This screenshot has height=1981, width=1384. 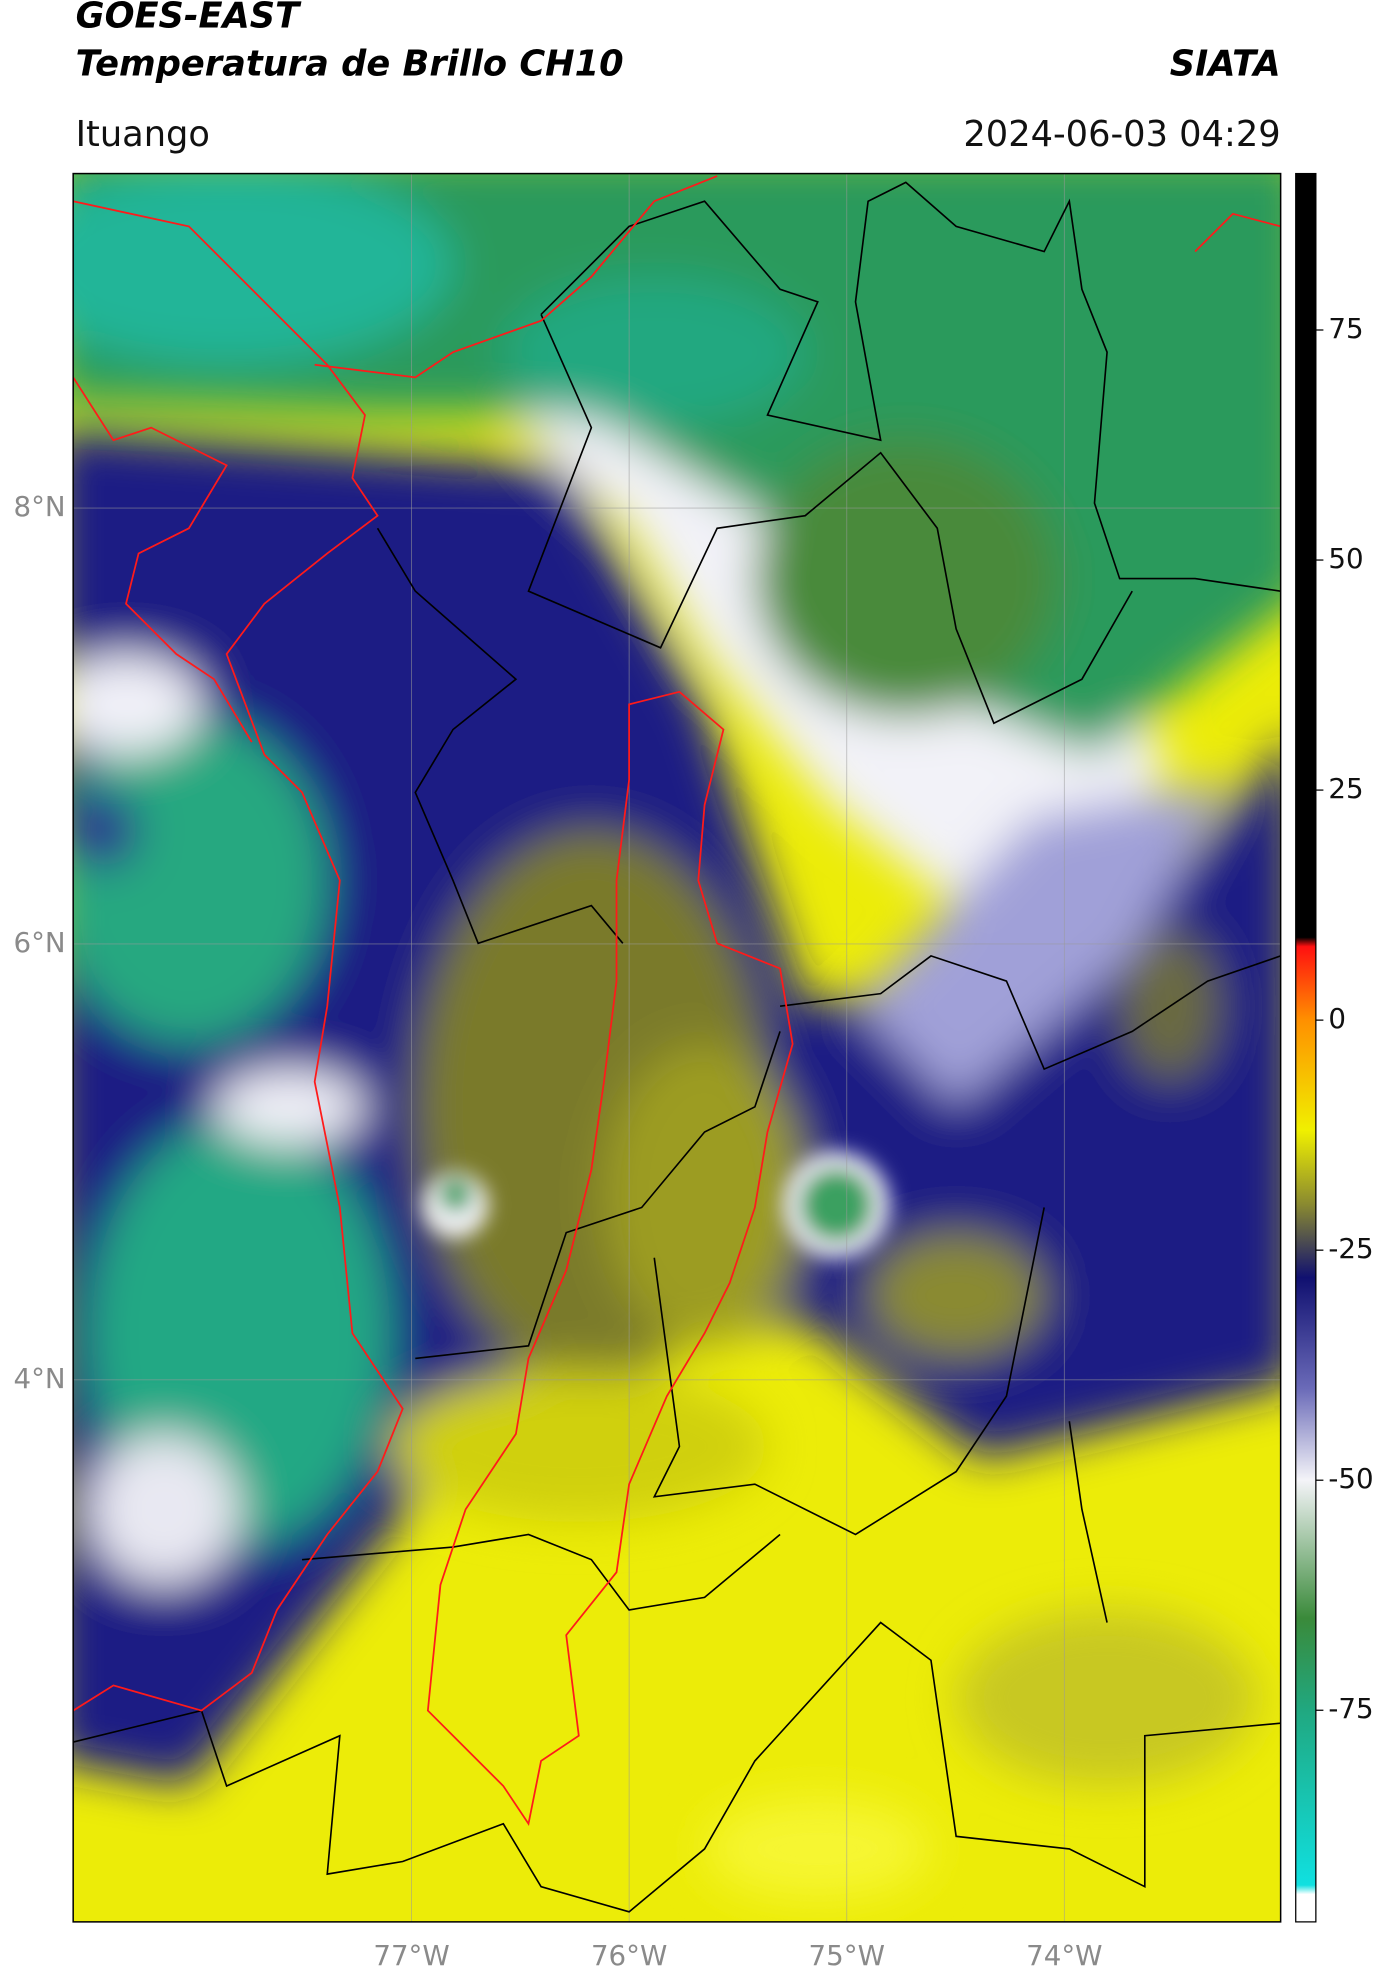 I want to click on x-tick-label: 75°W, so click(x=847, y=1955).